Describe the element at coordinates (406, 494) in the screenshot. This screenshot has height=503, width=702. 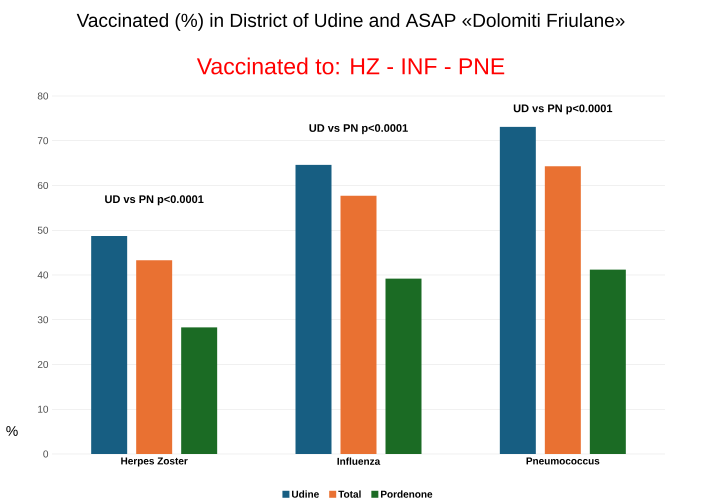
I see `legend-label: Pordenone` at that location.